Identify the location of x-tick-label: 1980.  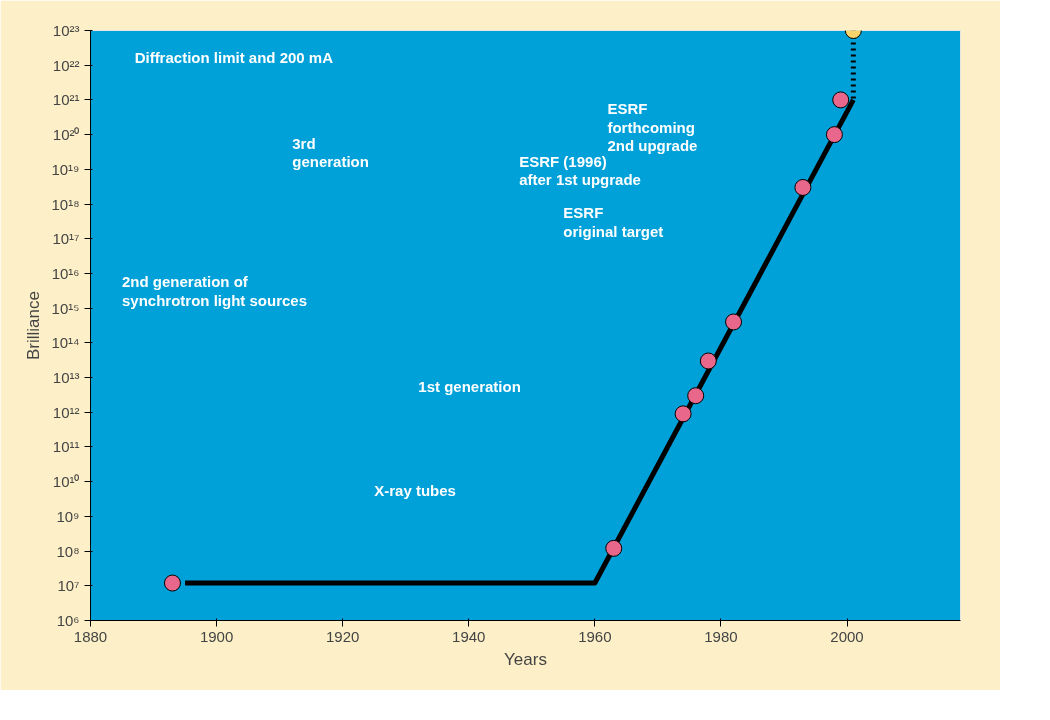
(721, 636).